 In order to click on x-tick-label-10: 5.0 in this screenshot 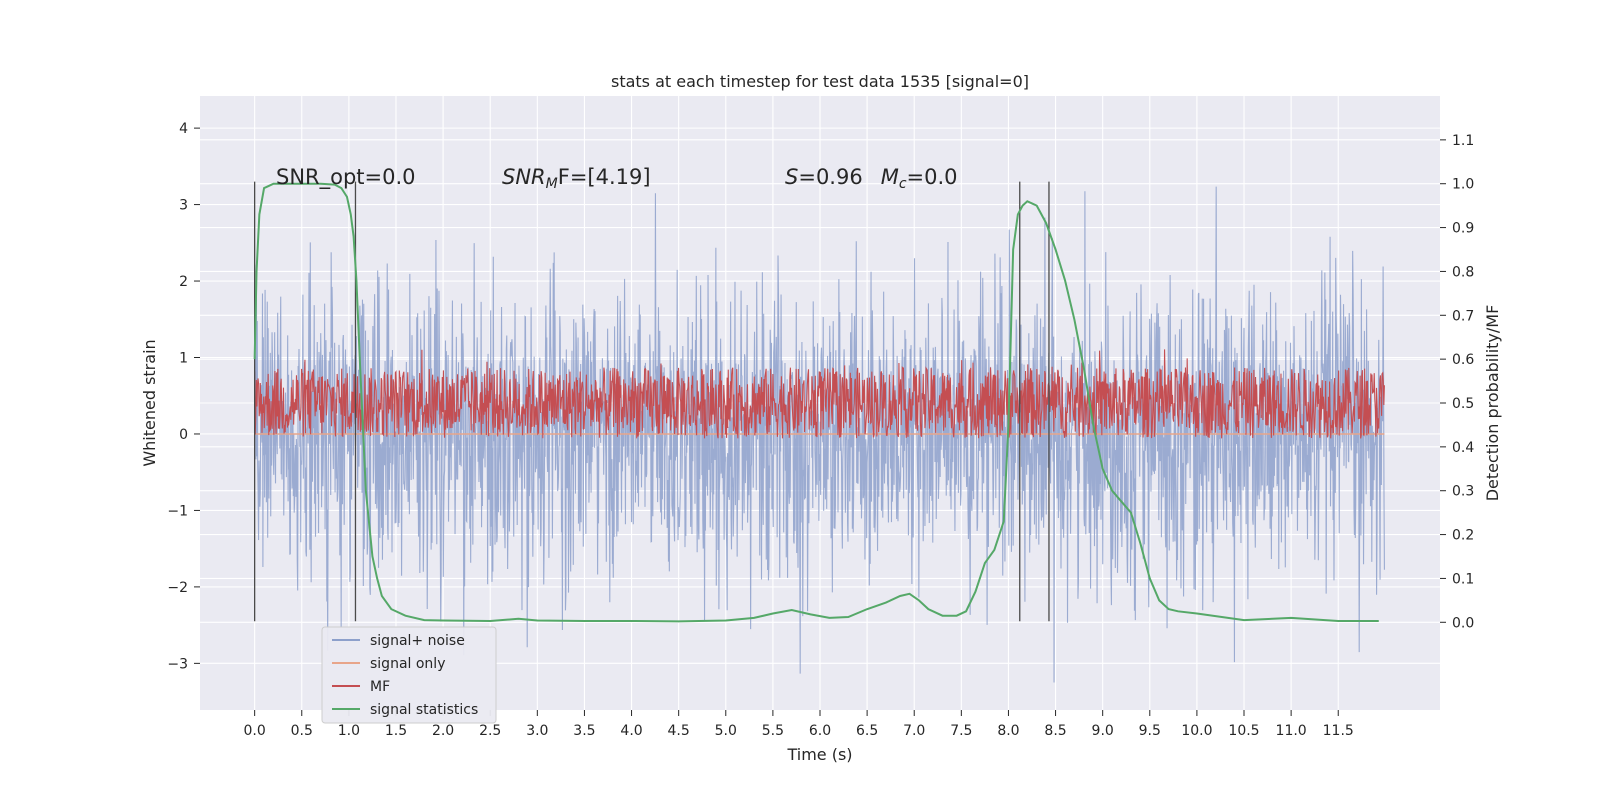, I will do `click(726, 731)`.